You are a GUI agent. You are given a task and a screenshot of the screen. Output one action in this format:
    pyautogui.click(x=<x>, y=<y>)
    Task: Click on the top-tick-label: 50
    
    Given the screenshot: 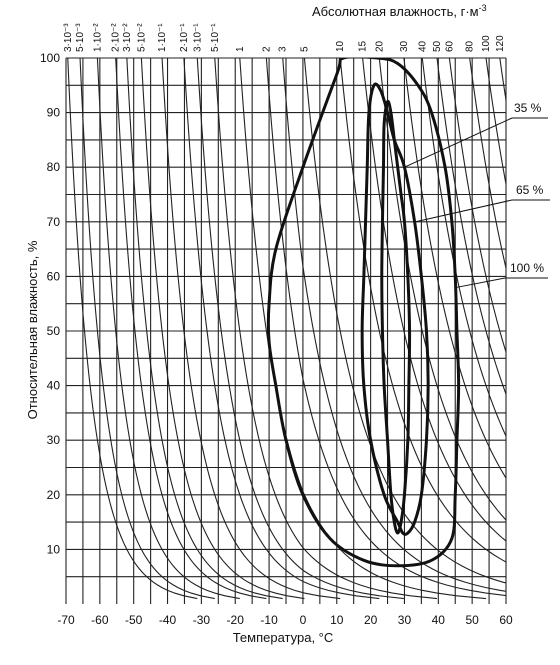 What is the action you would take?
    pyautogui.click(x=437, y=46)
    